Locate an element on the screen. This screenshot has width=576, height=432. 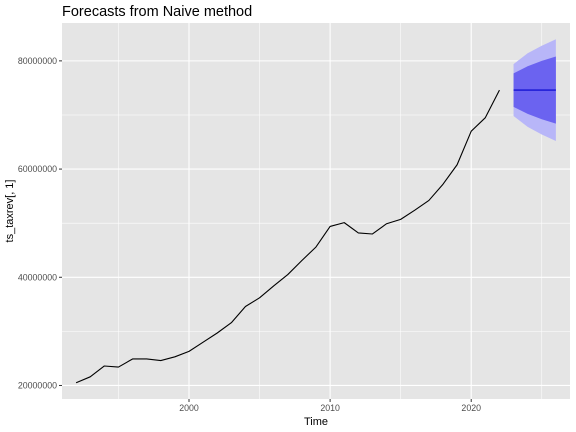
chart-title: Forecasts from Naive method is located at coordinates (157, 12).